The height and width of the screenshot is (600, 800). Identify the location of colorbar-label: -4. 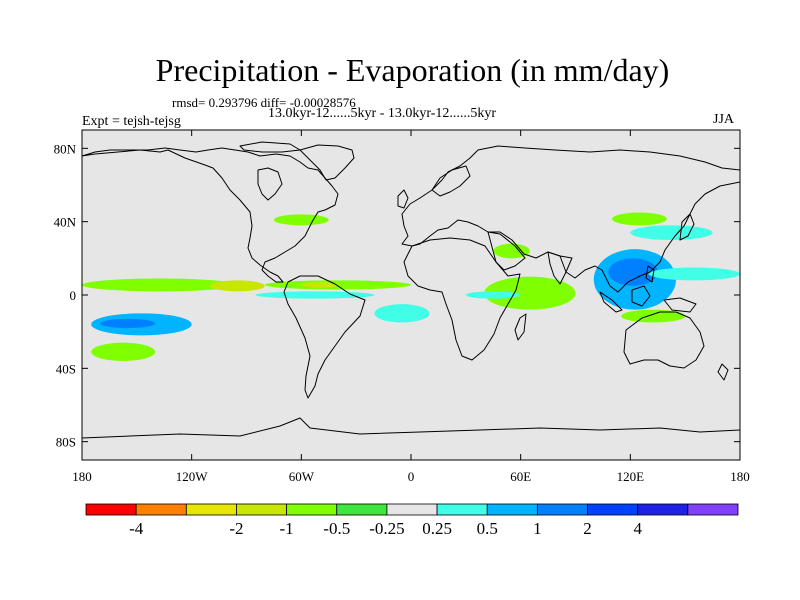
(136, 528).